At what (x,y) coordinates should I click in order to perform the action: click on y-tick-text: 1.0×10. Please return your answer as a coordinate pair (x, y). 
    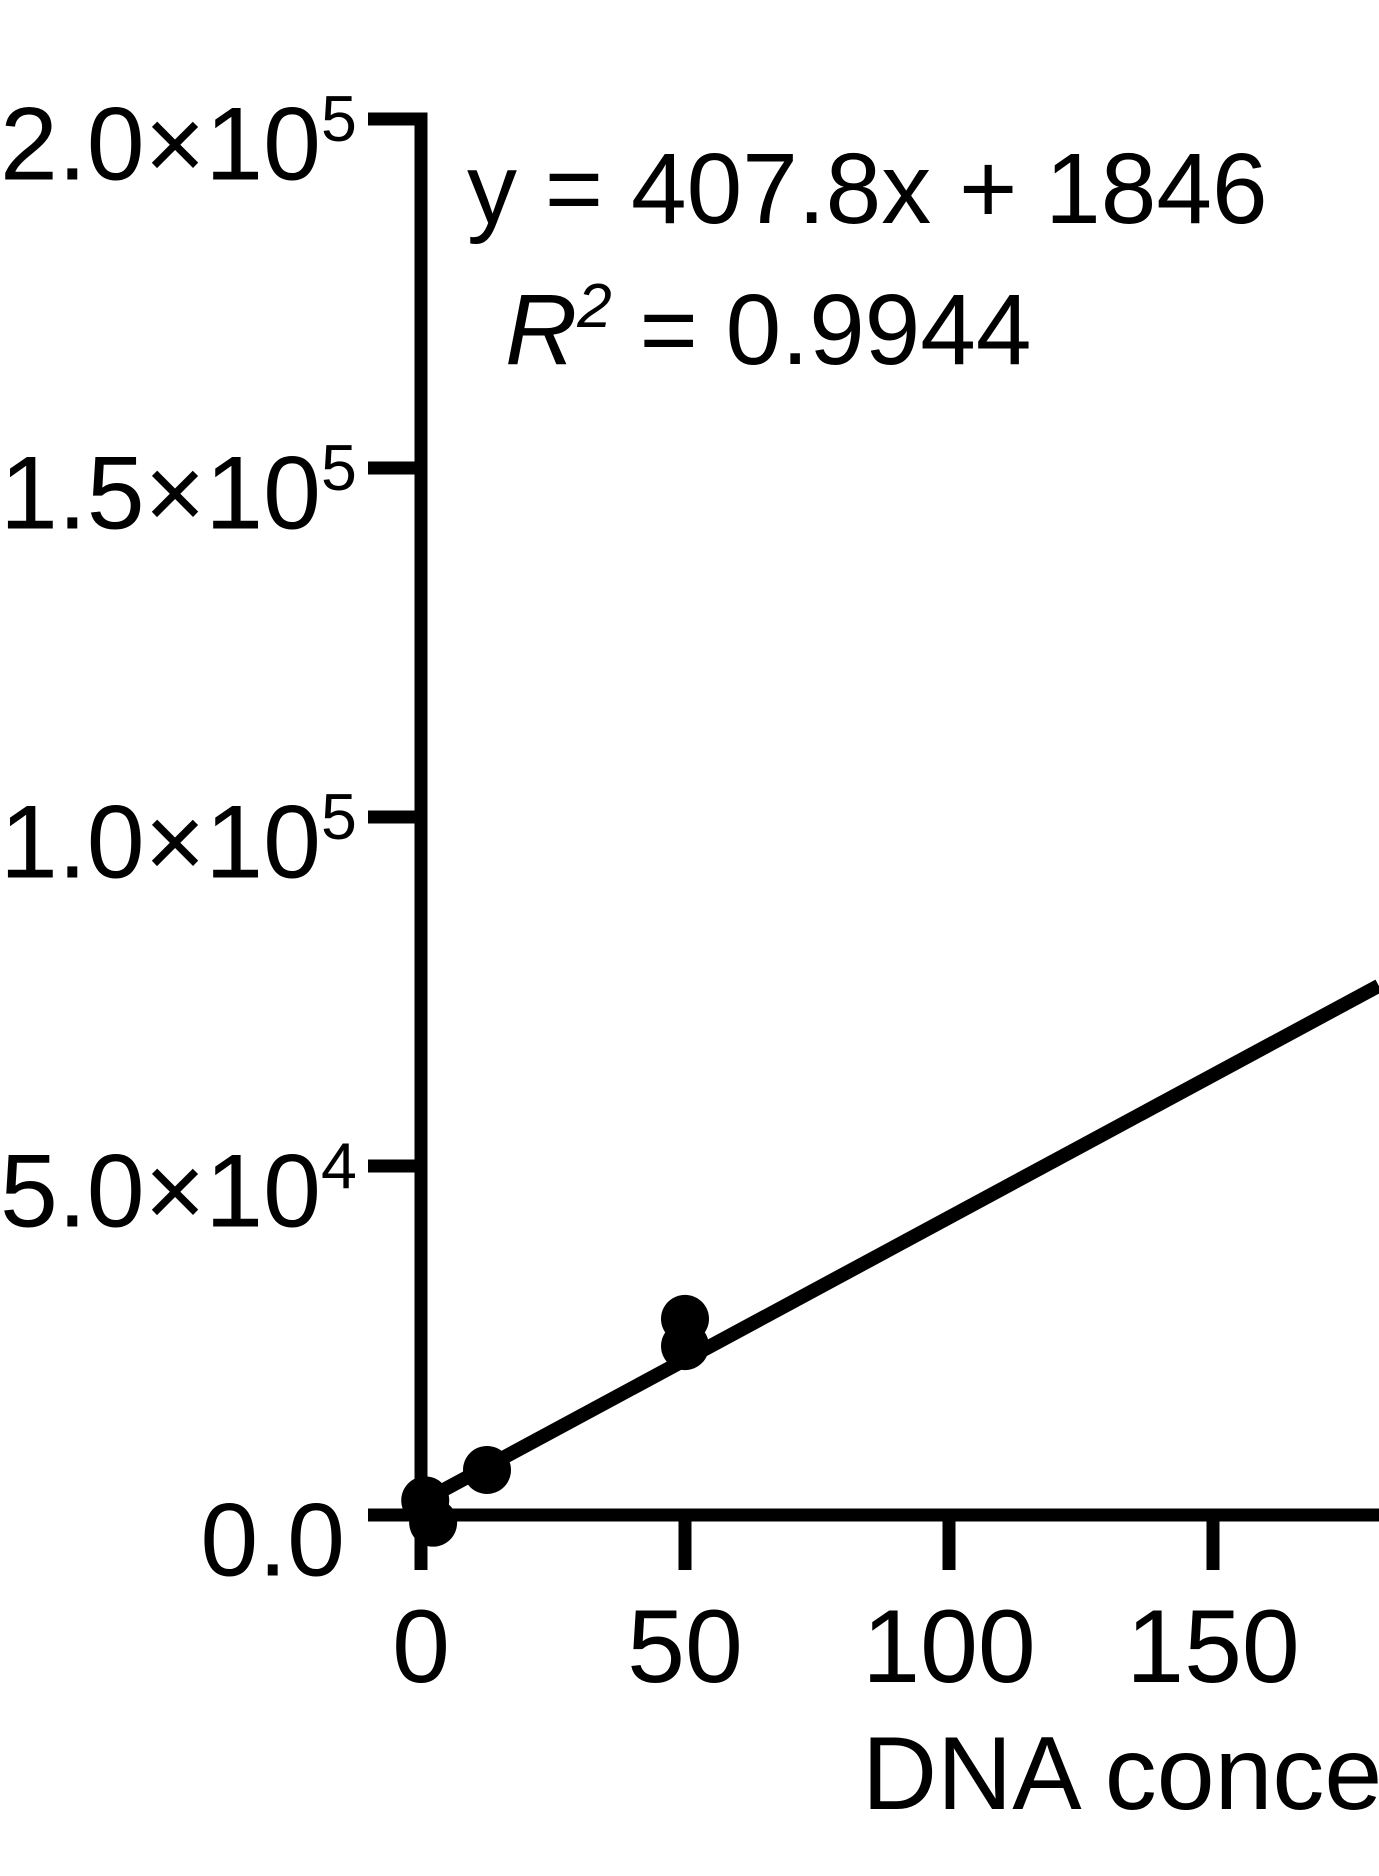
    Looking at the image, I should click on (160, 842).